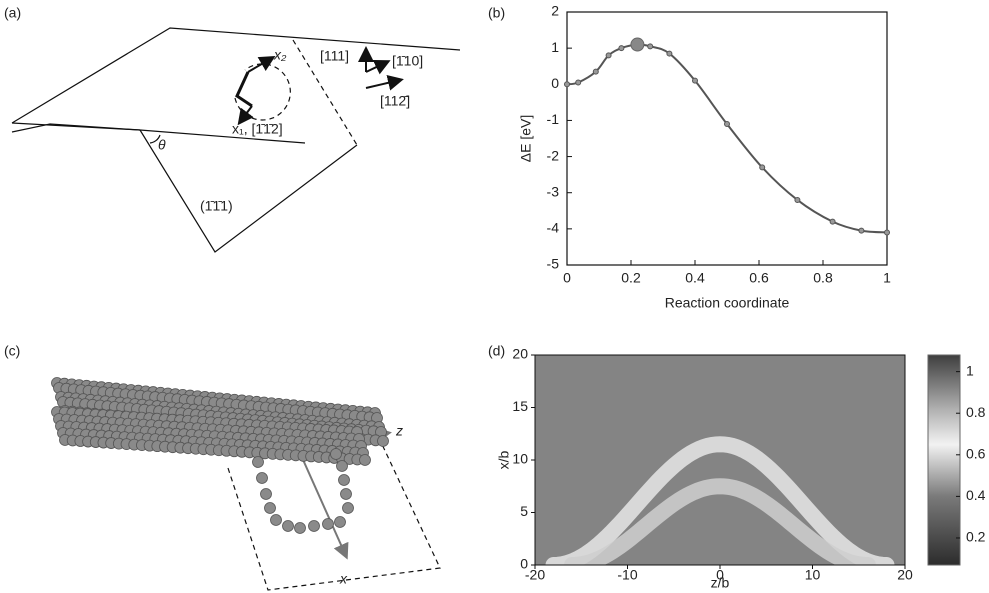 The image size is (989, 593). I want to click on x-tick-label: 1, so click(887, 278).